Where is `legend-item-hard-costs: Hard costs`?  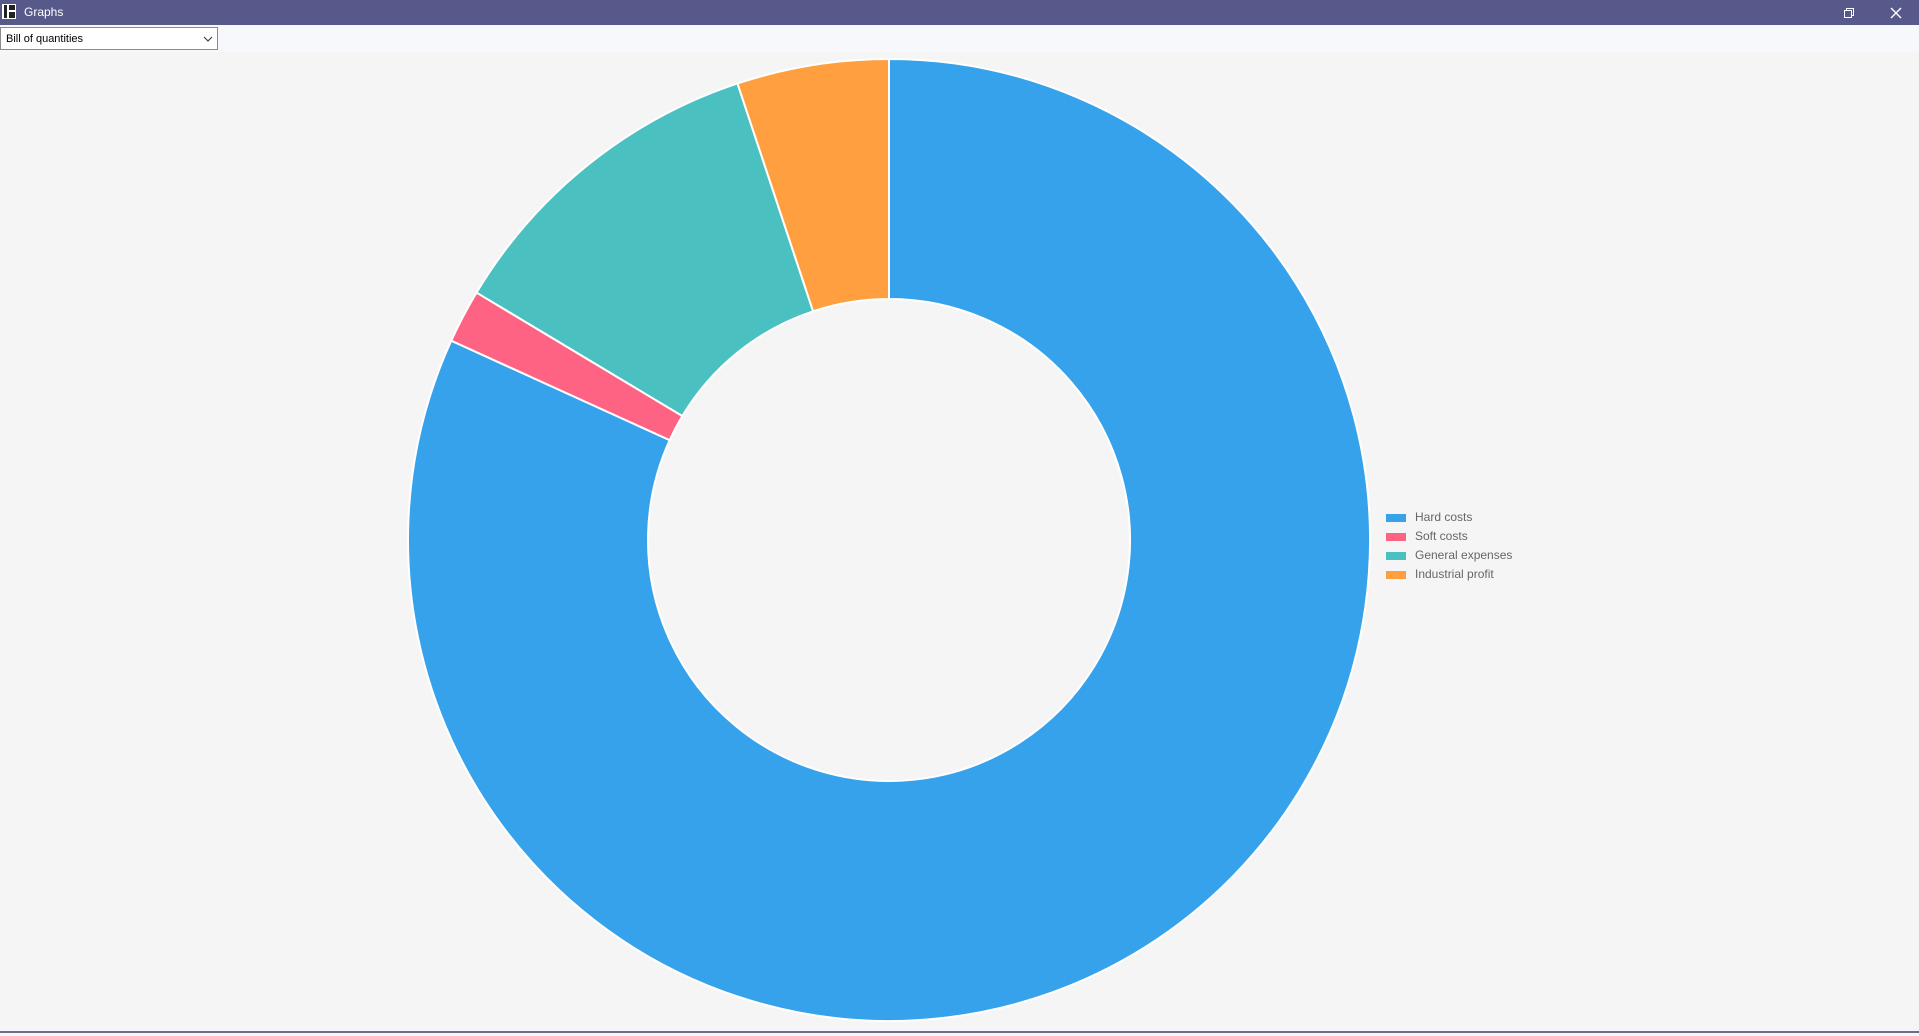 legend-item-hard-costs: Hard costs is located at coordinates (1486, 518).